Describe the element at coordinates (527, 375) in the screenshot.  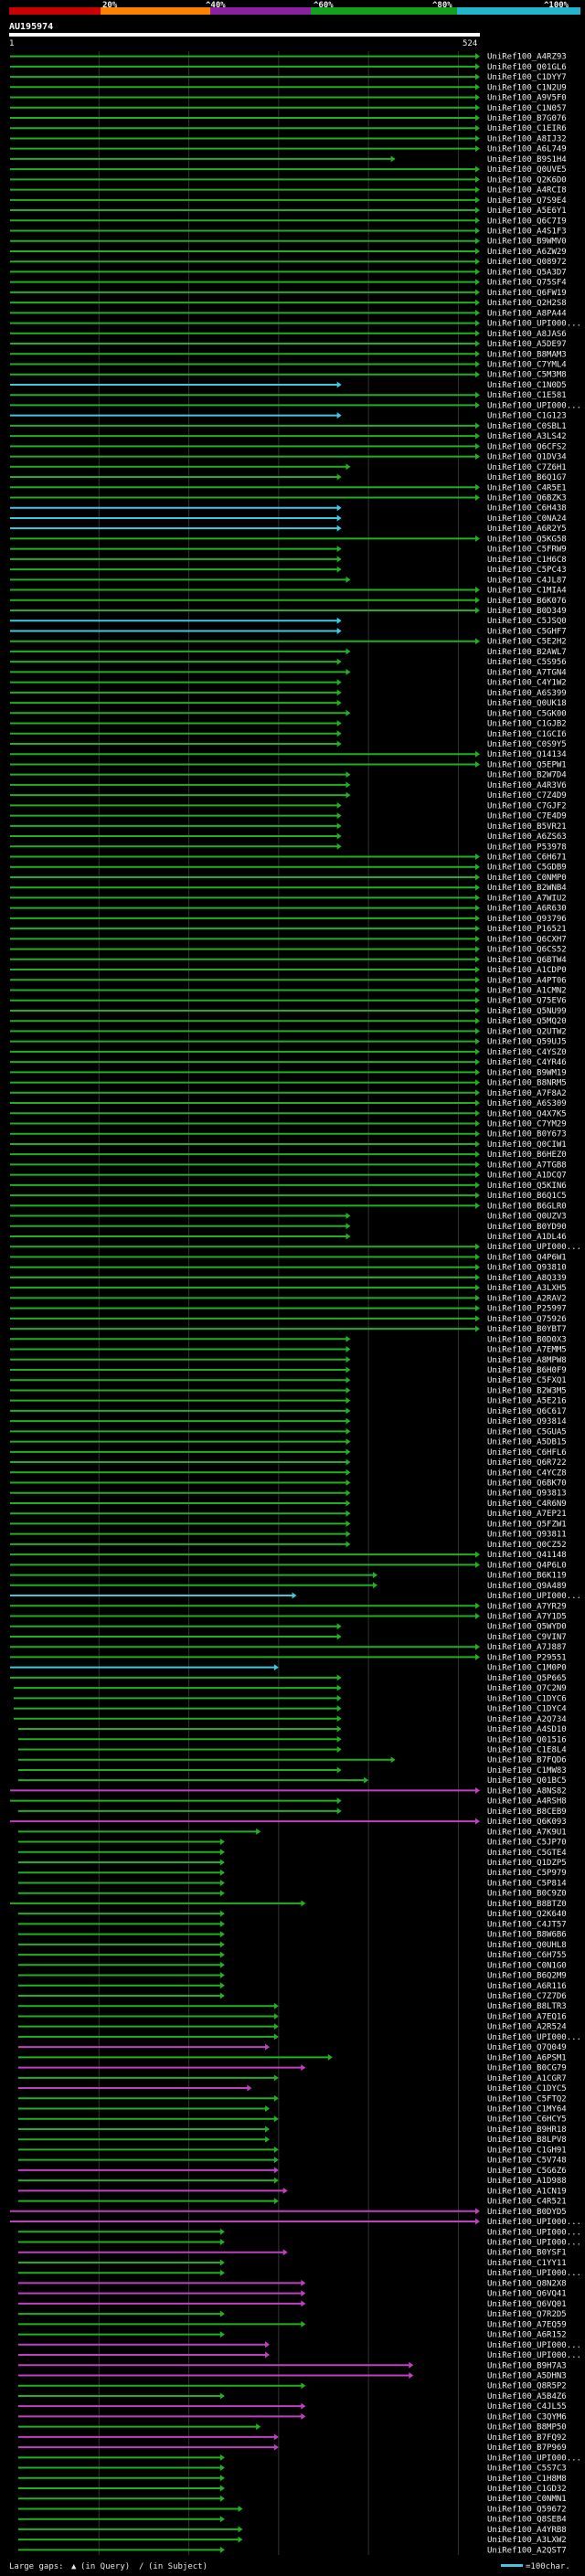
I see `hit-label: UniRef100_C5M3M8` at that location.